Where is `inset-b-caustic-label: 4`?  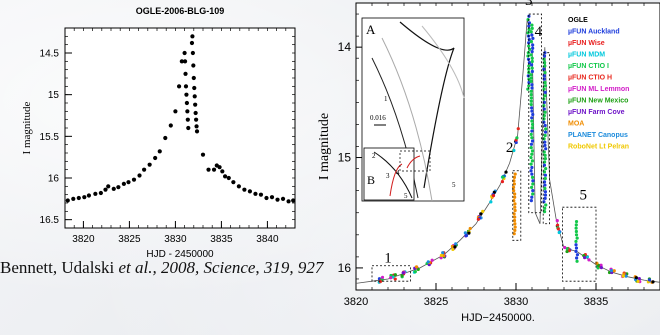 inset-b-caustic-label: 4 is located at coordinates (398, 173).